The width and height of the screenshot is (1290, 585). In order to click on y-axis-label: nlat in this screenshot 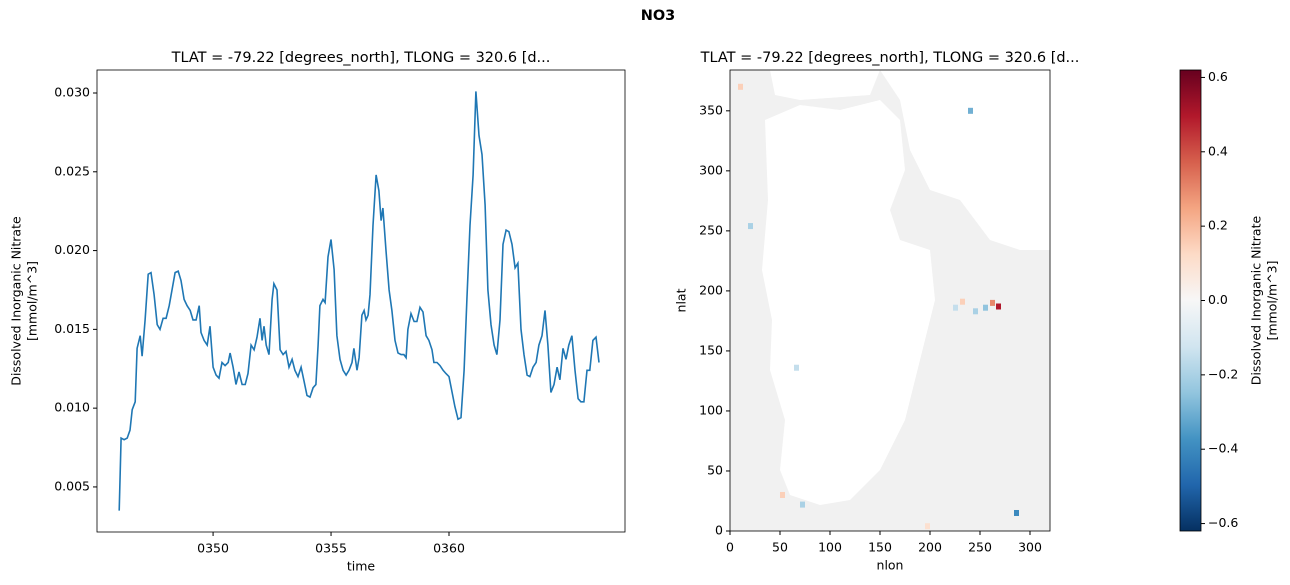, I will do `click(681, 300)`.